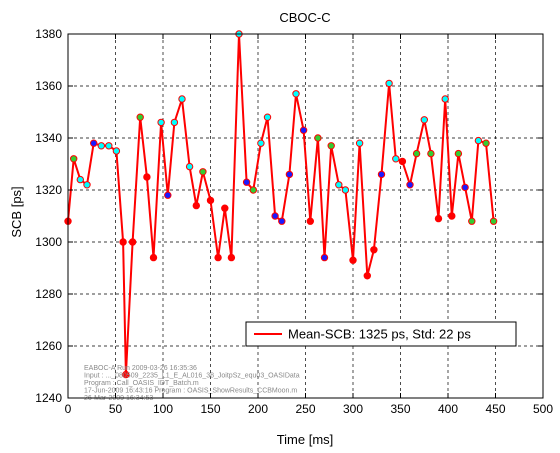 Image resolution: width=560 pixels, height=453 pixels. What do you see at coordinates (304, 17) in the screenshot?
I see `chart-title: CBOC-C` at bounding box center [304, 17].